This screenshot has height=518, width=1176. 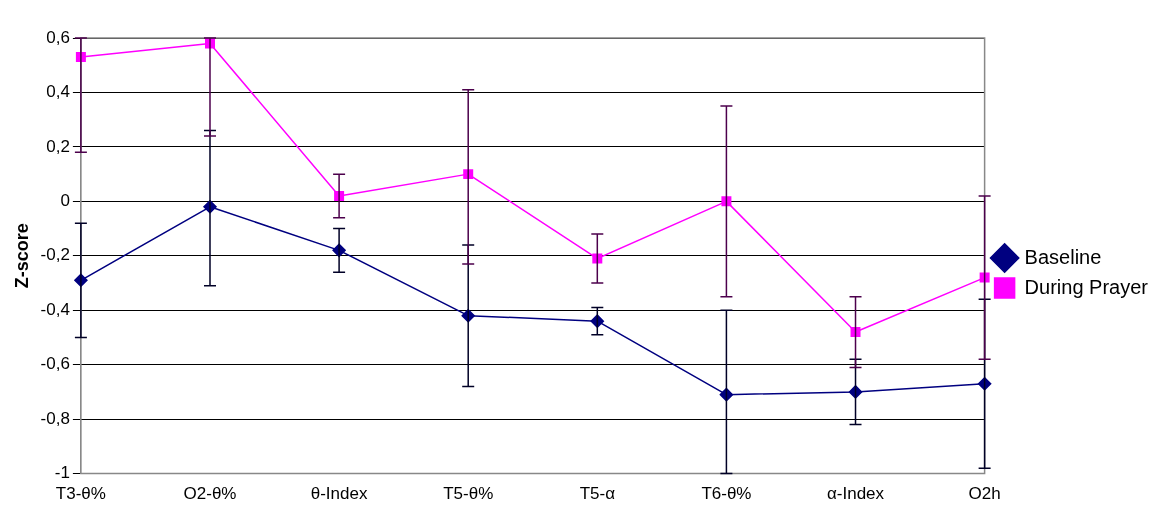 What do you see at coordinates (55, 255) in the screenshot?
I see `y-tick-label: -0,2` at bounding box center [55, 255].